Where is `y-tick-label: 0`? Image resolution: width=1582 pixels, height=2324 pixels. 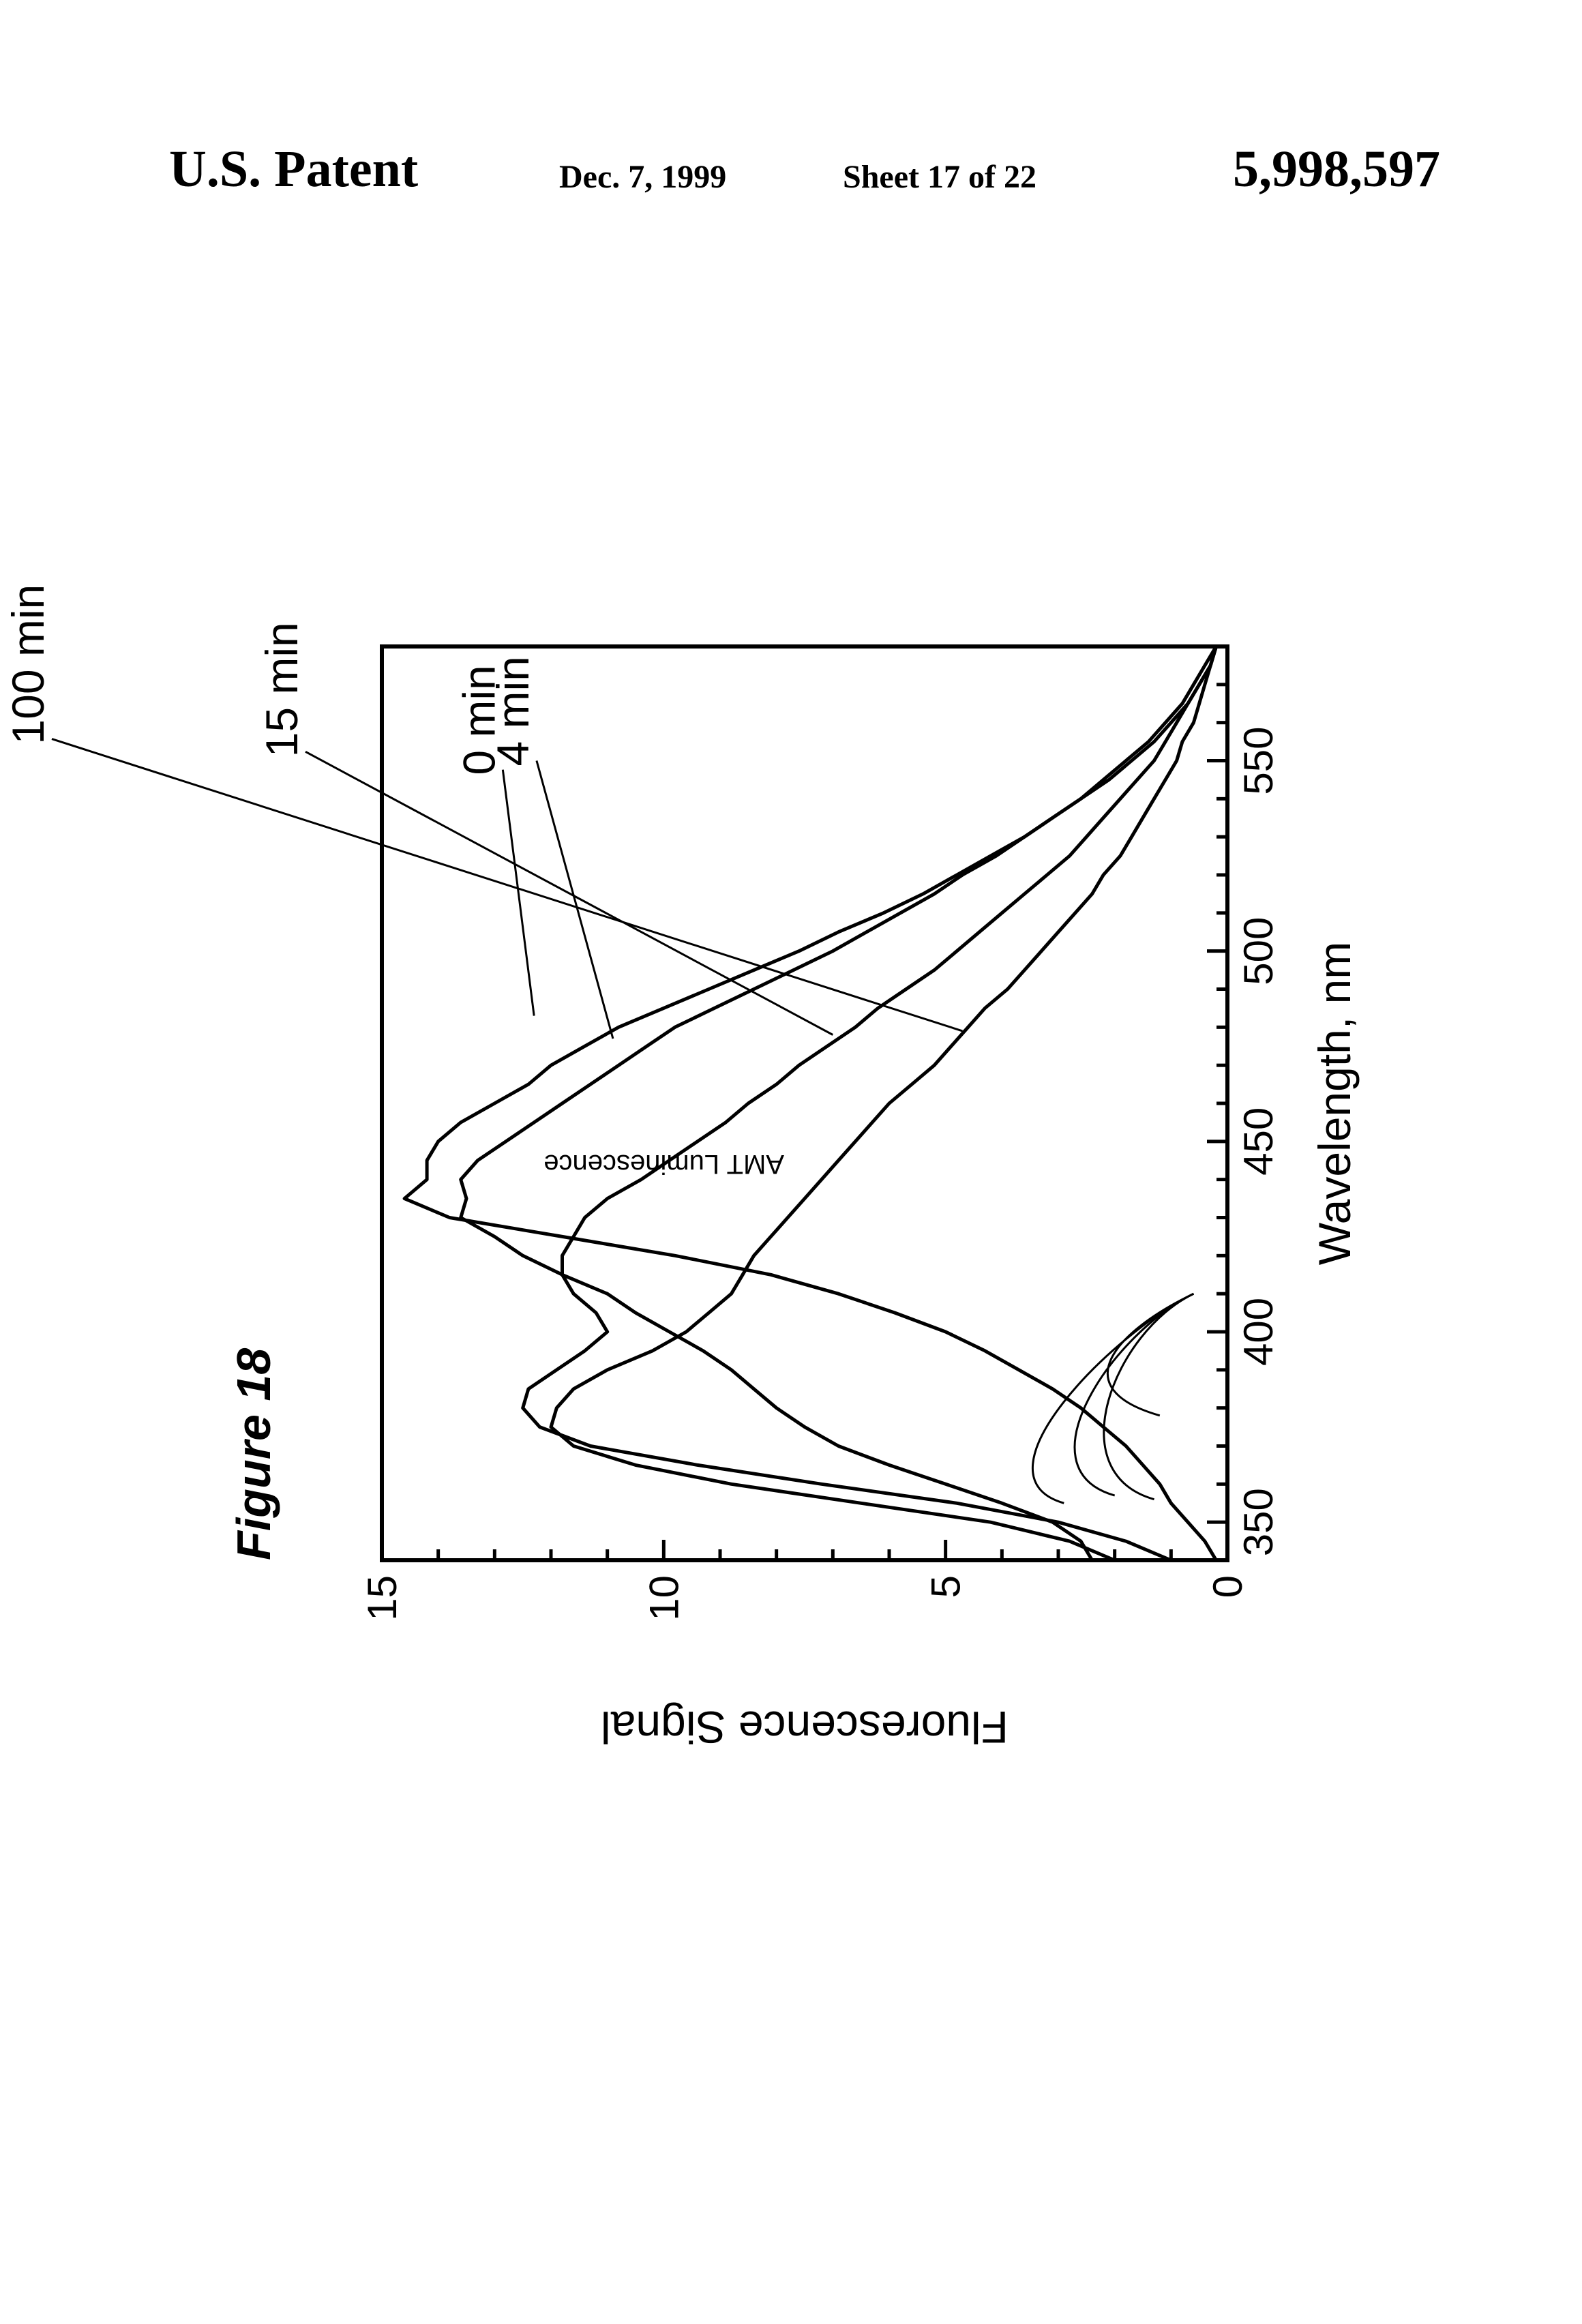 y-tick-label: 0 is located at coordinates (1228, 1586).